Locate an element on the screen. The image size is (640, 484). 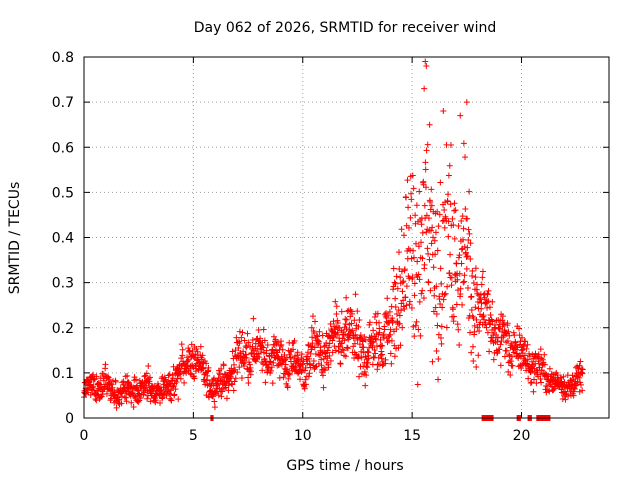
y-tick-label: 0 is located at coordinates (69, 419).